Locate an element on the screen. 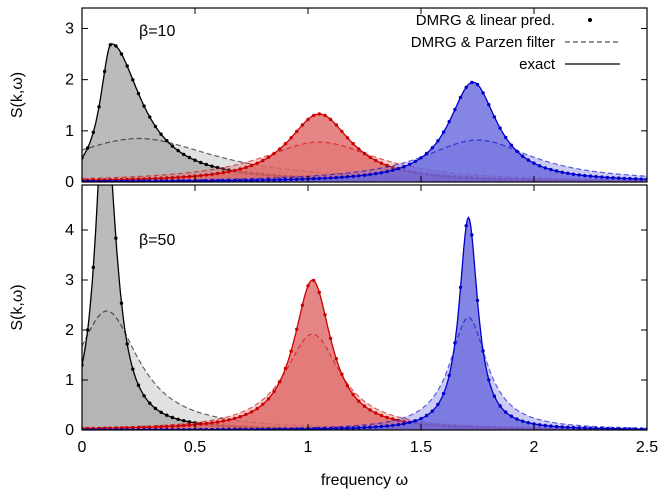 This screenshot has width=665, height=495. bot-ytick-label: 4 is located at coordinates (69, 230).